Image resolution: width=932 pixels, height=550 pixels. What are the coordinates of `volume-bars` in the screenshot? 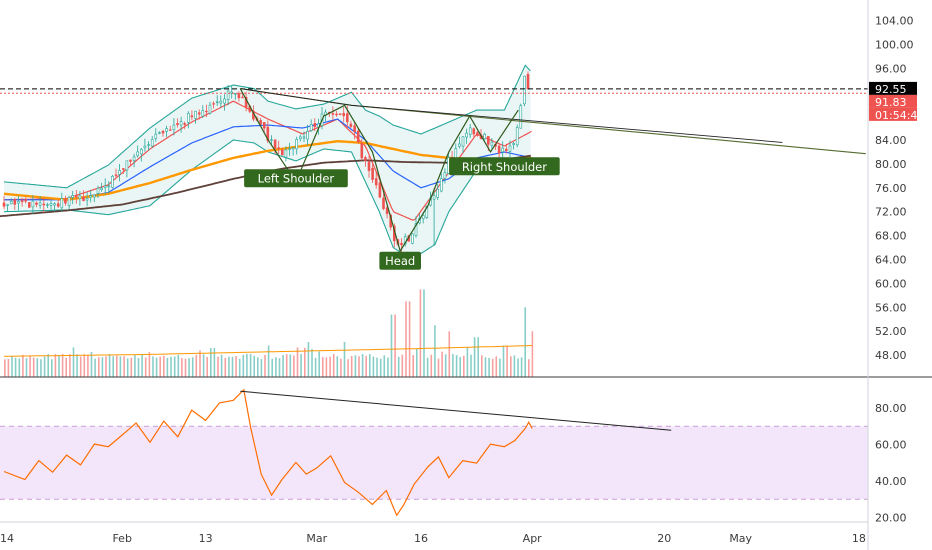 It's located at (268, 333).